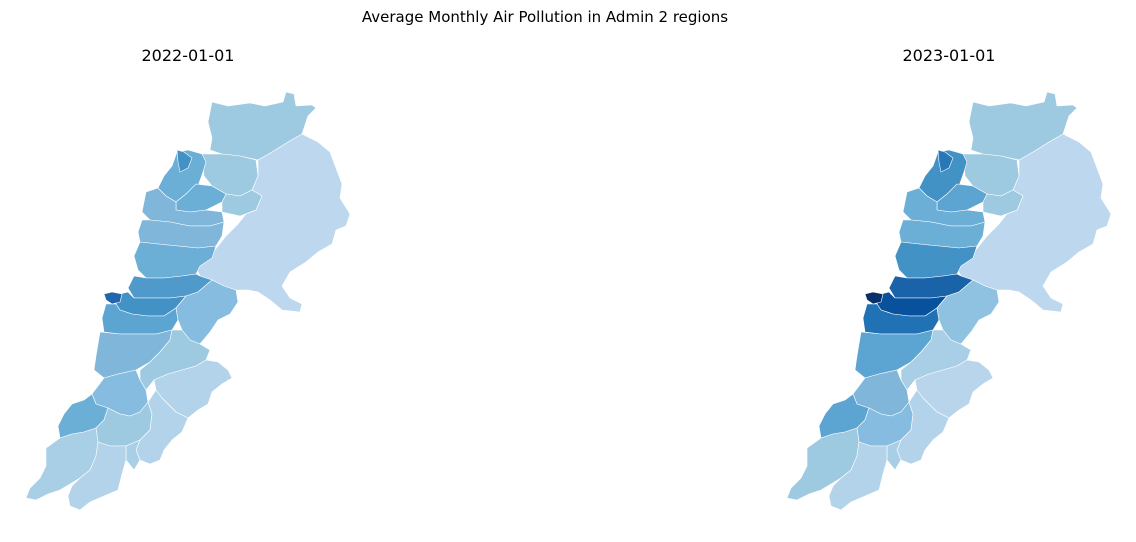 Image resolution: width=1136 pixels, height=542 pixels. What do you see at coordinates (188, 55) in the screenshot?
I see `panel-title-left: 2022-01-01` at bounding box center [188, 55].